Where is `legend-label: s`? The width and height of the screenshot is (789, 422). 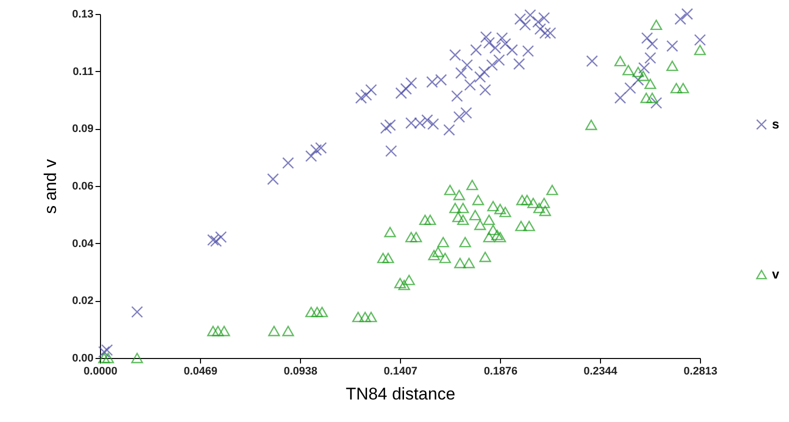 legend-label: s is located at coordinates (776, 124).